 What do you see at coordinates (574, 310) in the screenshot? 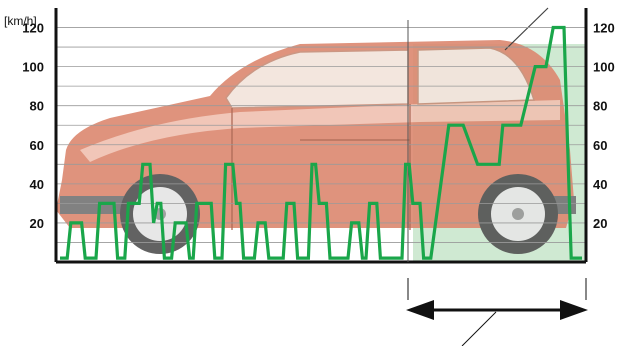
I see `range-arrow-head-right` at bounding box center [574, 310].